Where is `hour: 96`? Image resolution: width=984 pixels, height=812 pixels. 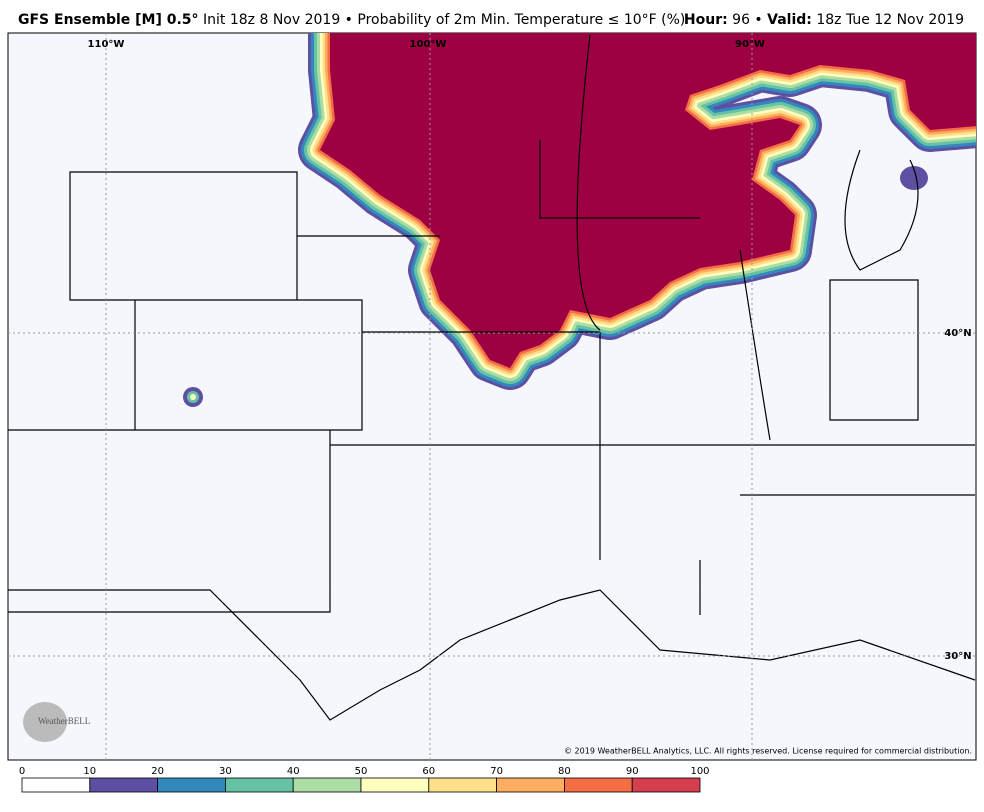 hour: 96 is located at coordinates (741, 20).